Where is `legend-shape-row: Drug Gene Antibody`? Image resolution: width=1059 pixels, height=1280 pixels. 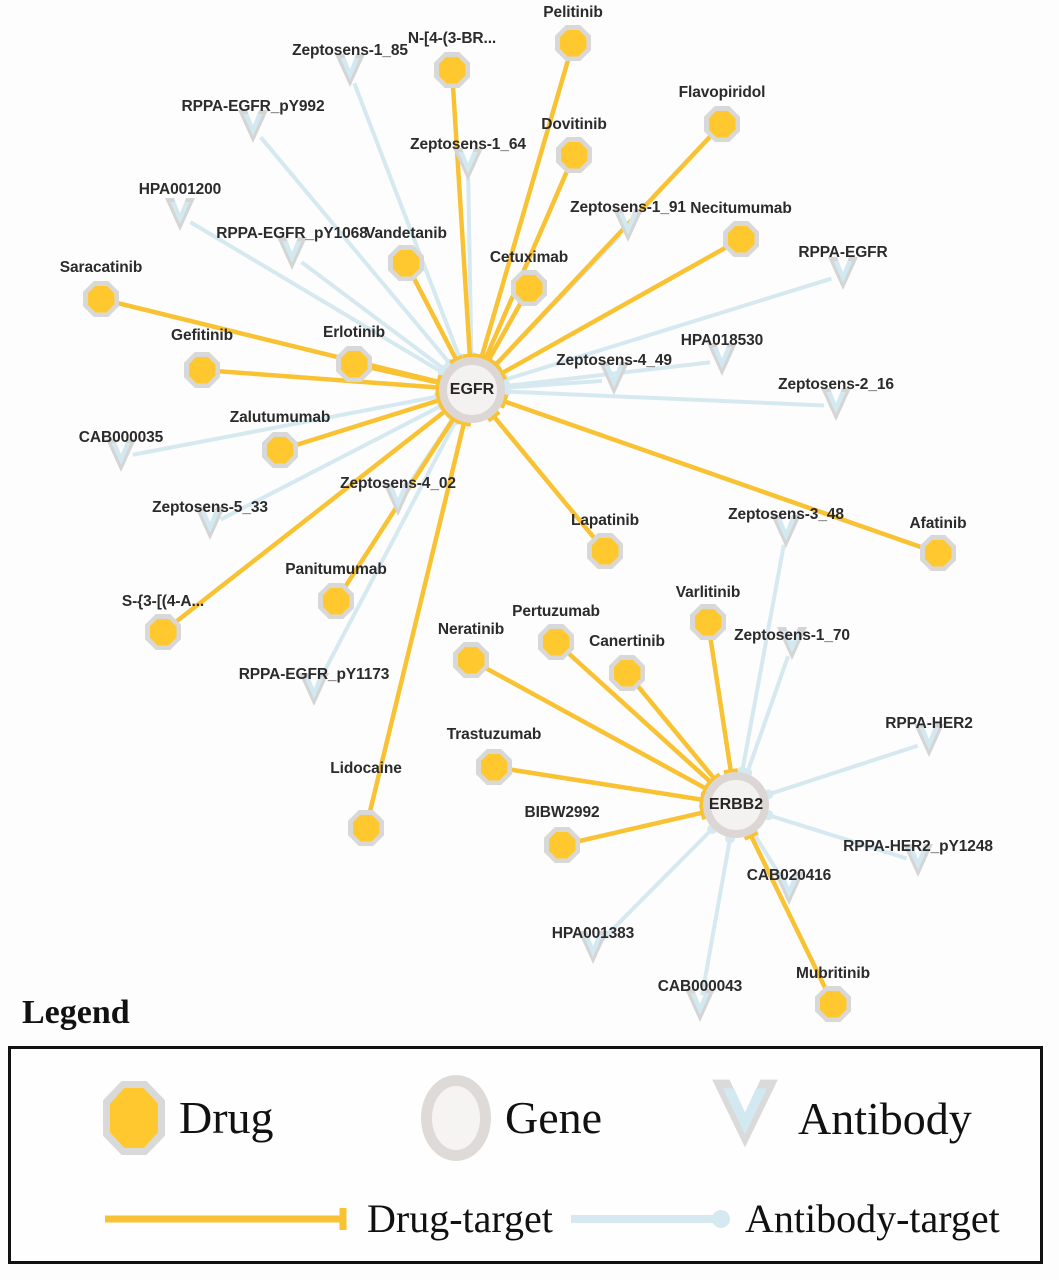
legend-shape-row: Drug Gene Antibody is located at coordinates (525, 1126).